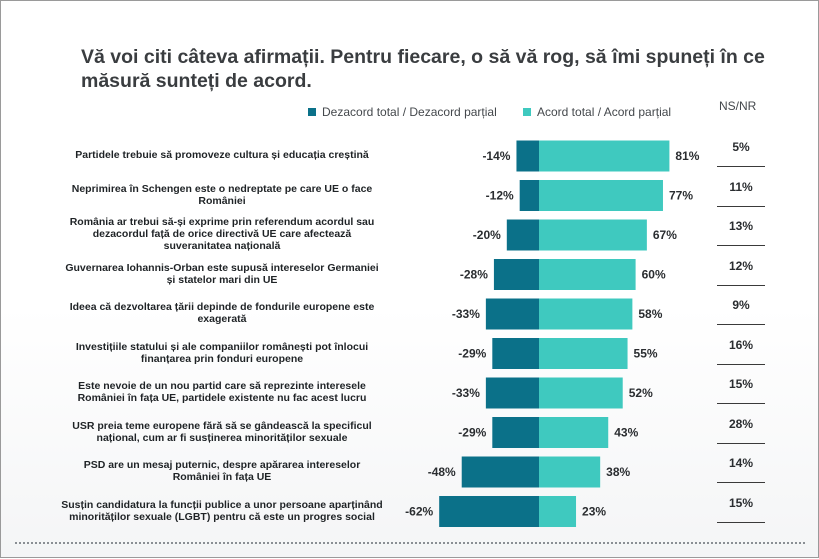  I want to click on data-label-agree: 67%, so click(665, 235).